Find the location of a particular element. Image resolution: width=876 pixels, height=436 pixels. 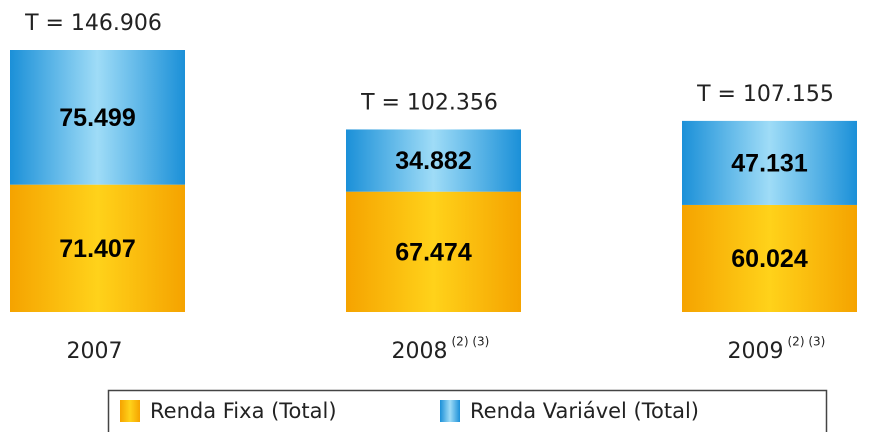

value-label: 47.131 is located at coordinates (769, 164).